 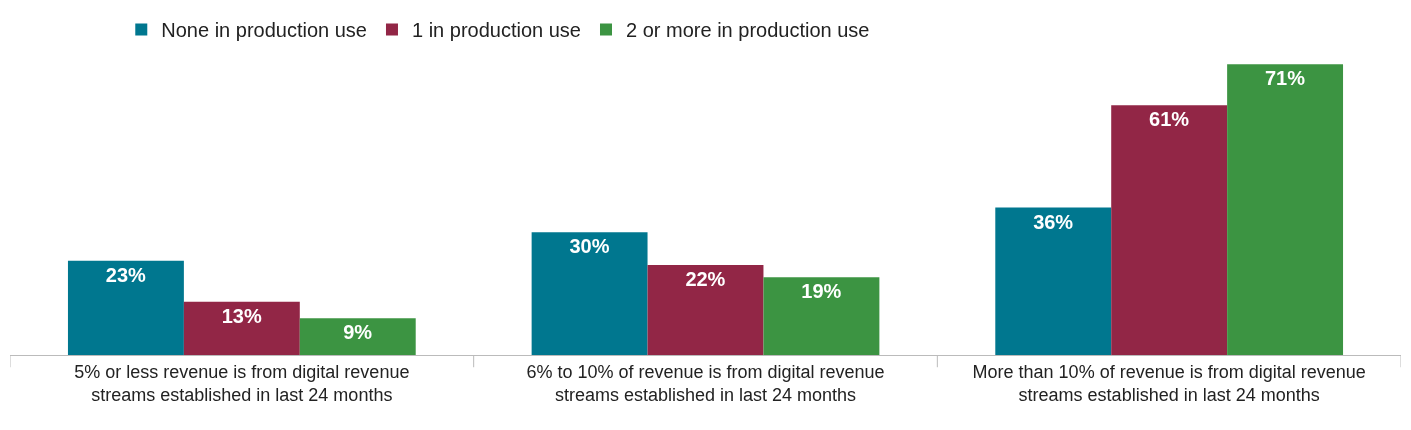 I want to click on x-tick-label: 6% to 10% of revenue is from digital revenue streams established in last 24 months, so click(x=705, y=383).